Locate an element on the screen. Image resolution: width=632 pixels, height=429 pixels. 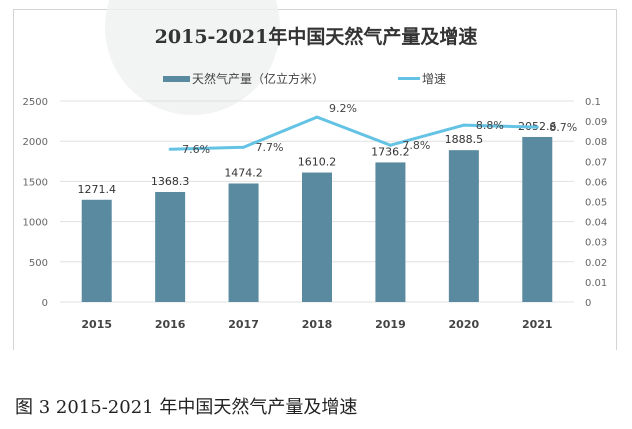
line-data-label: 8.7% is located at coordinates (563, 127).